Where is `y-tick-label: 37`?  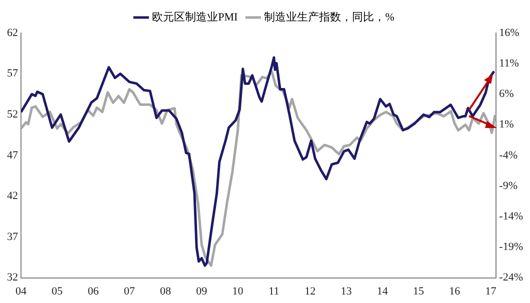
y-tick-label: 37 is located at coordinates (12, 236).